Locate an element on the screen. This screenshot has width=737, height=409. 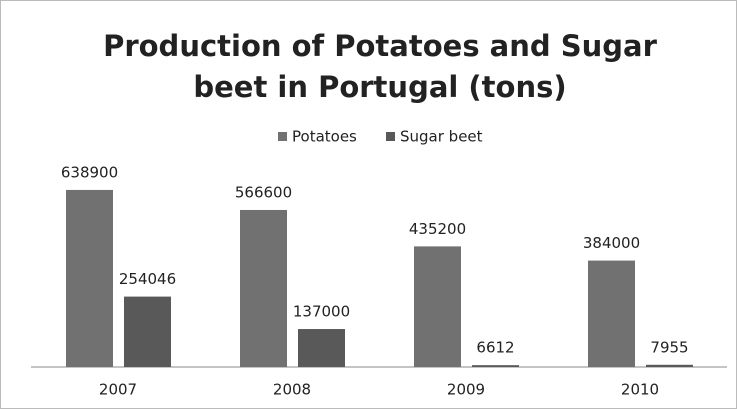
data-label: 435200 is located at coordinates (437, 229).